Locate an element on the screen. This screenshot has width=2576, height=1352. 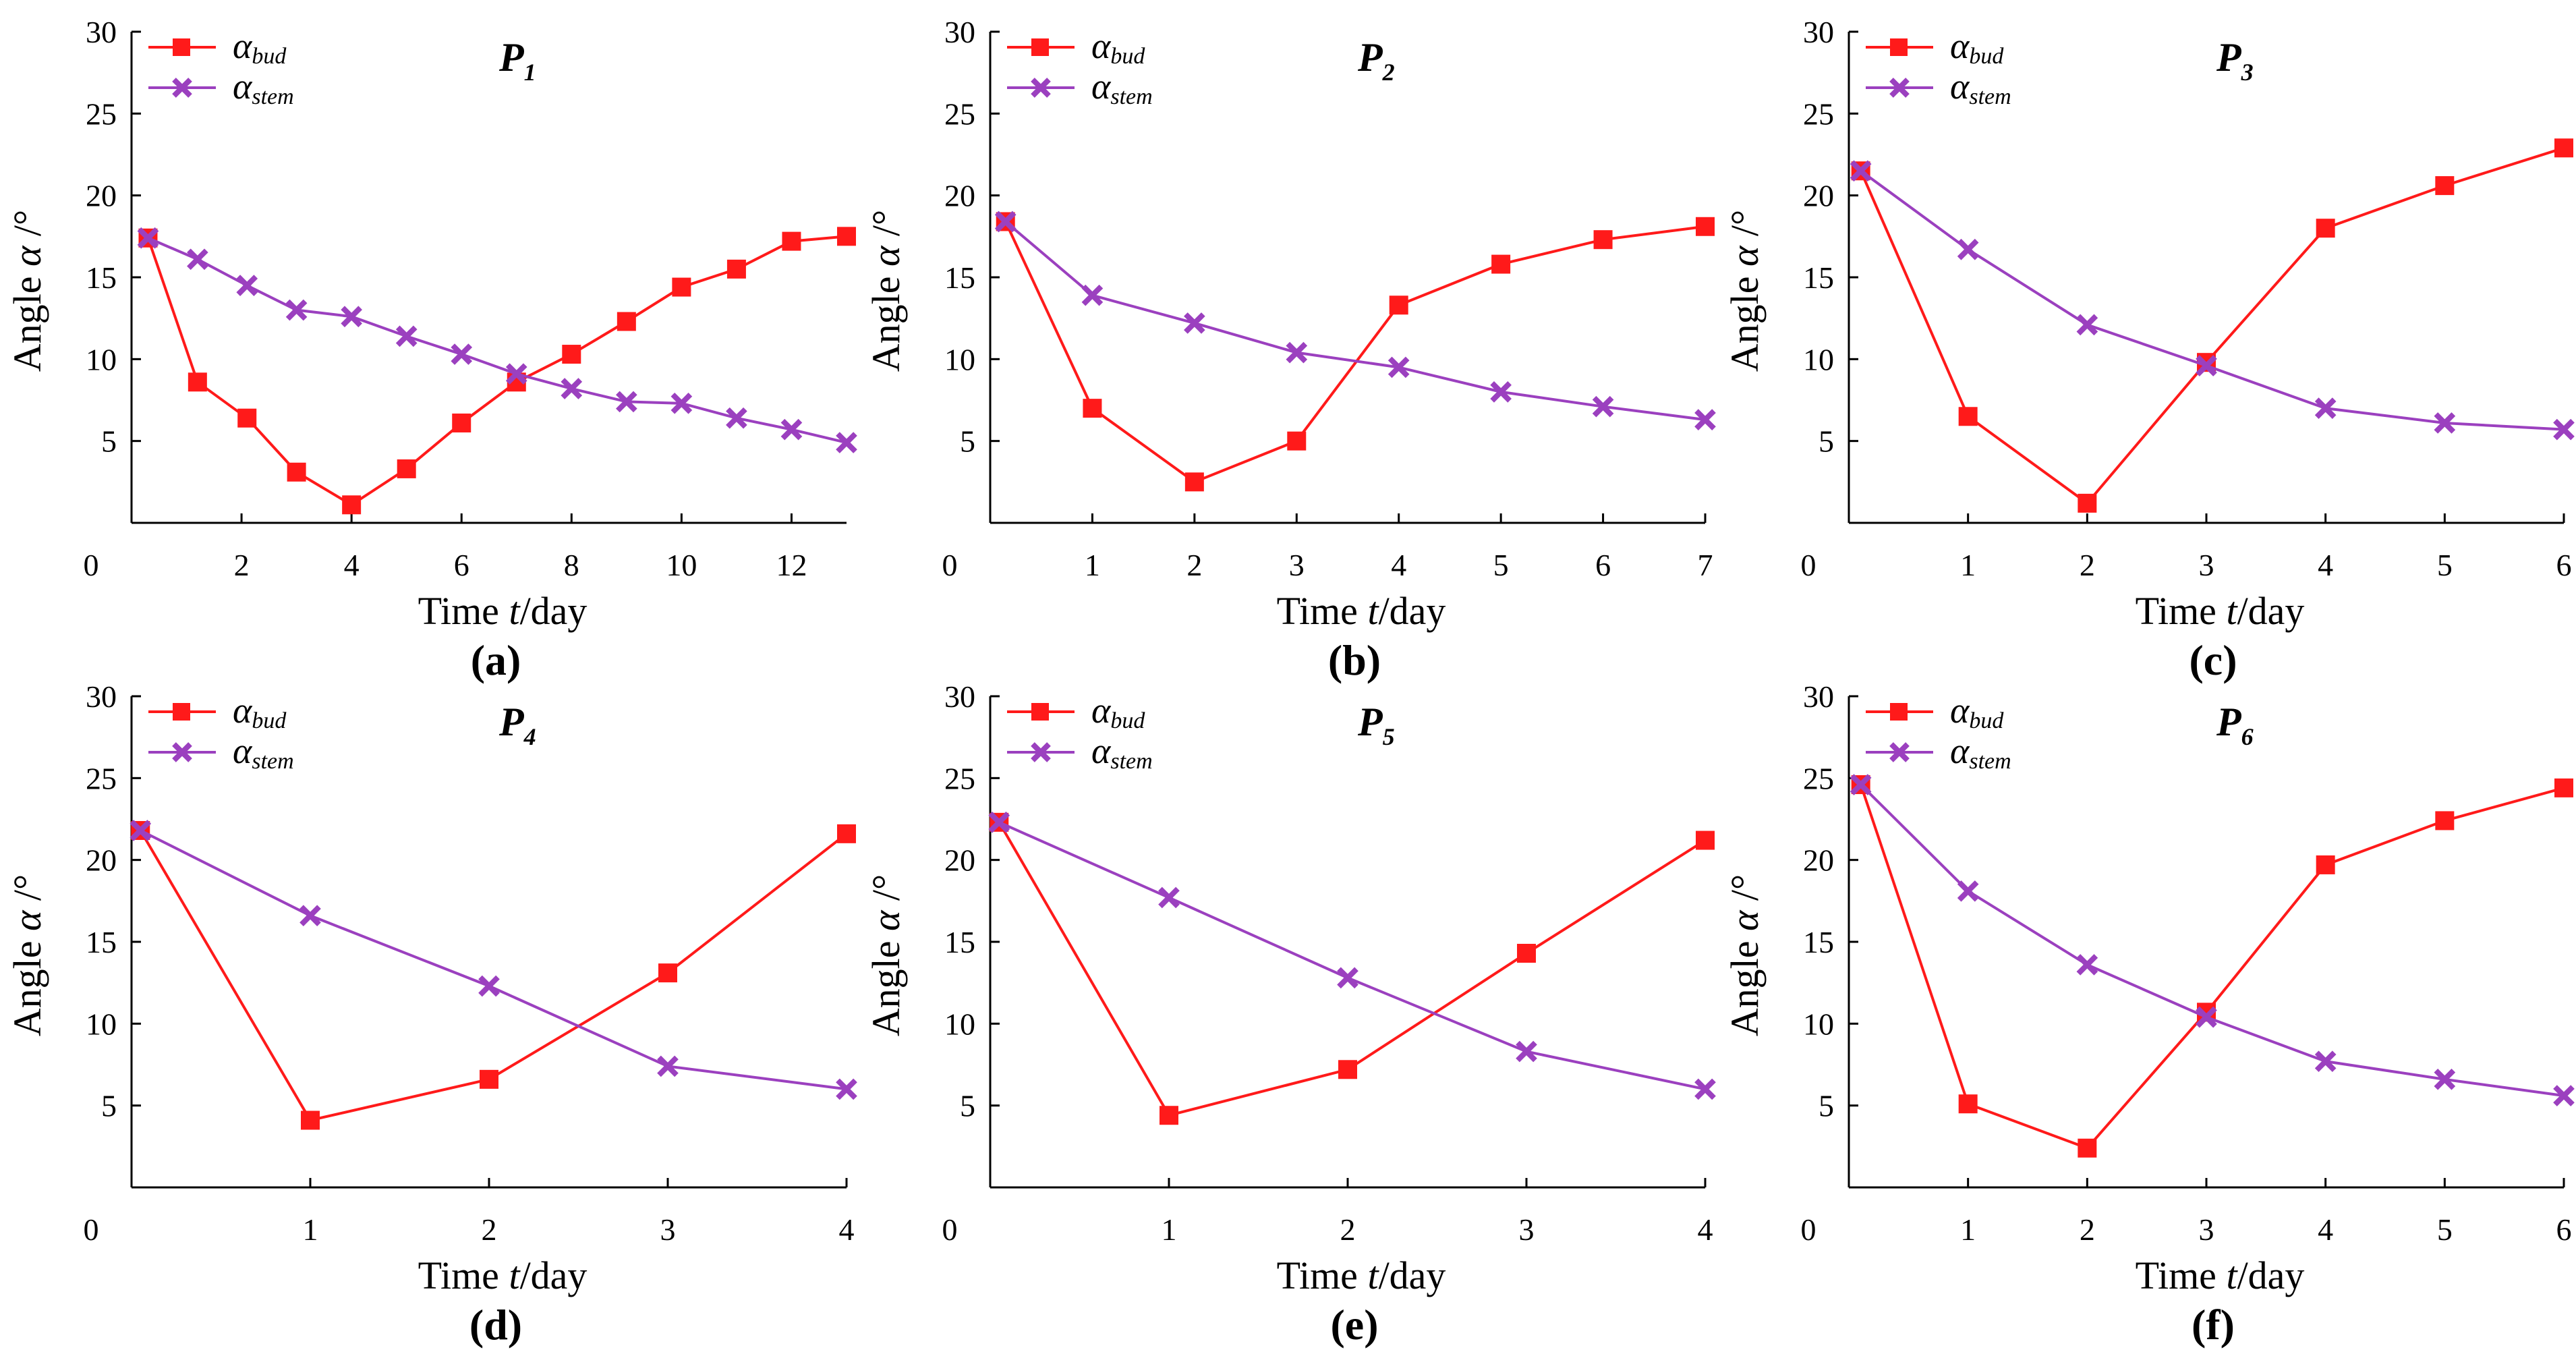
x-tick-label: 12 is located at coordinates (791, 565).